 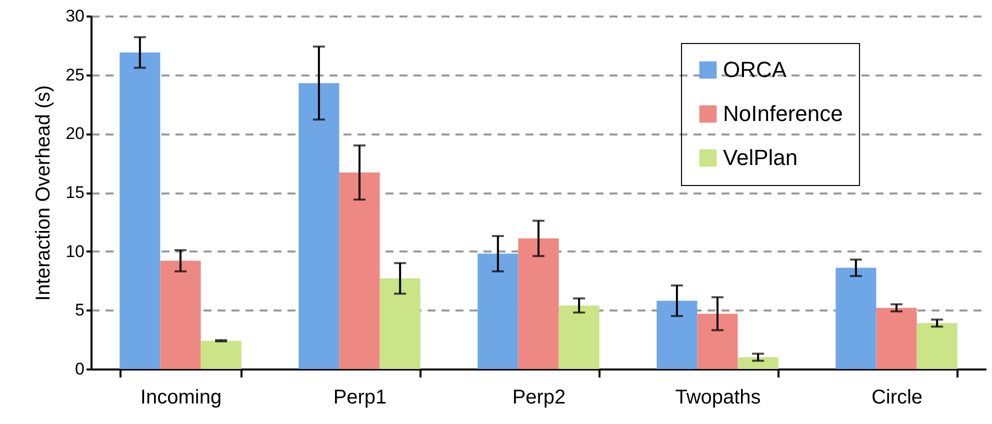 I want to click on x-tick-label: Incoming, so click(x=181, y=397).